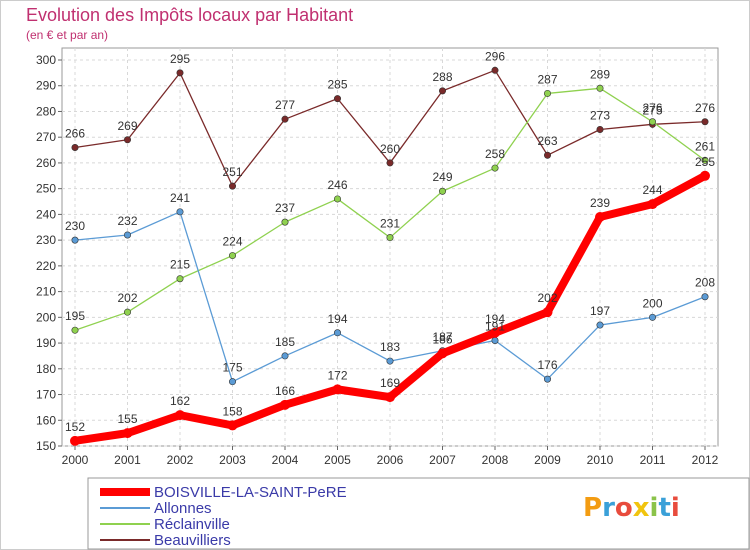 The height and width of the screenshot is (550, 750). Describe the element at coordinates (705, 460) in the screenshot. I see `x-tick-label: 2012` at that location.